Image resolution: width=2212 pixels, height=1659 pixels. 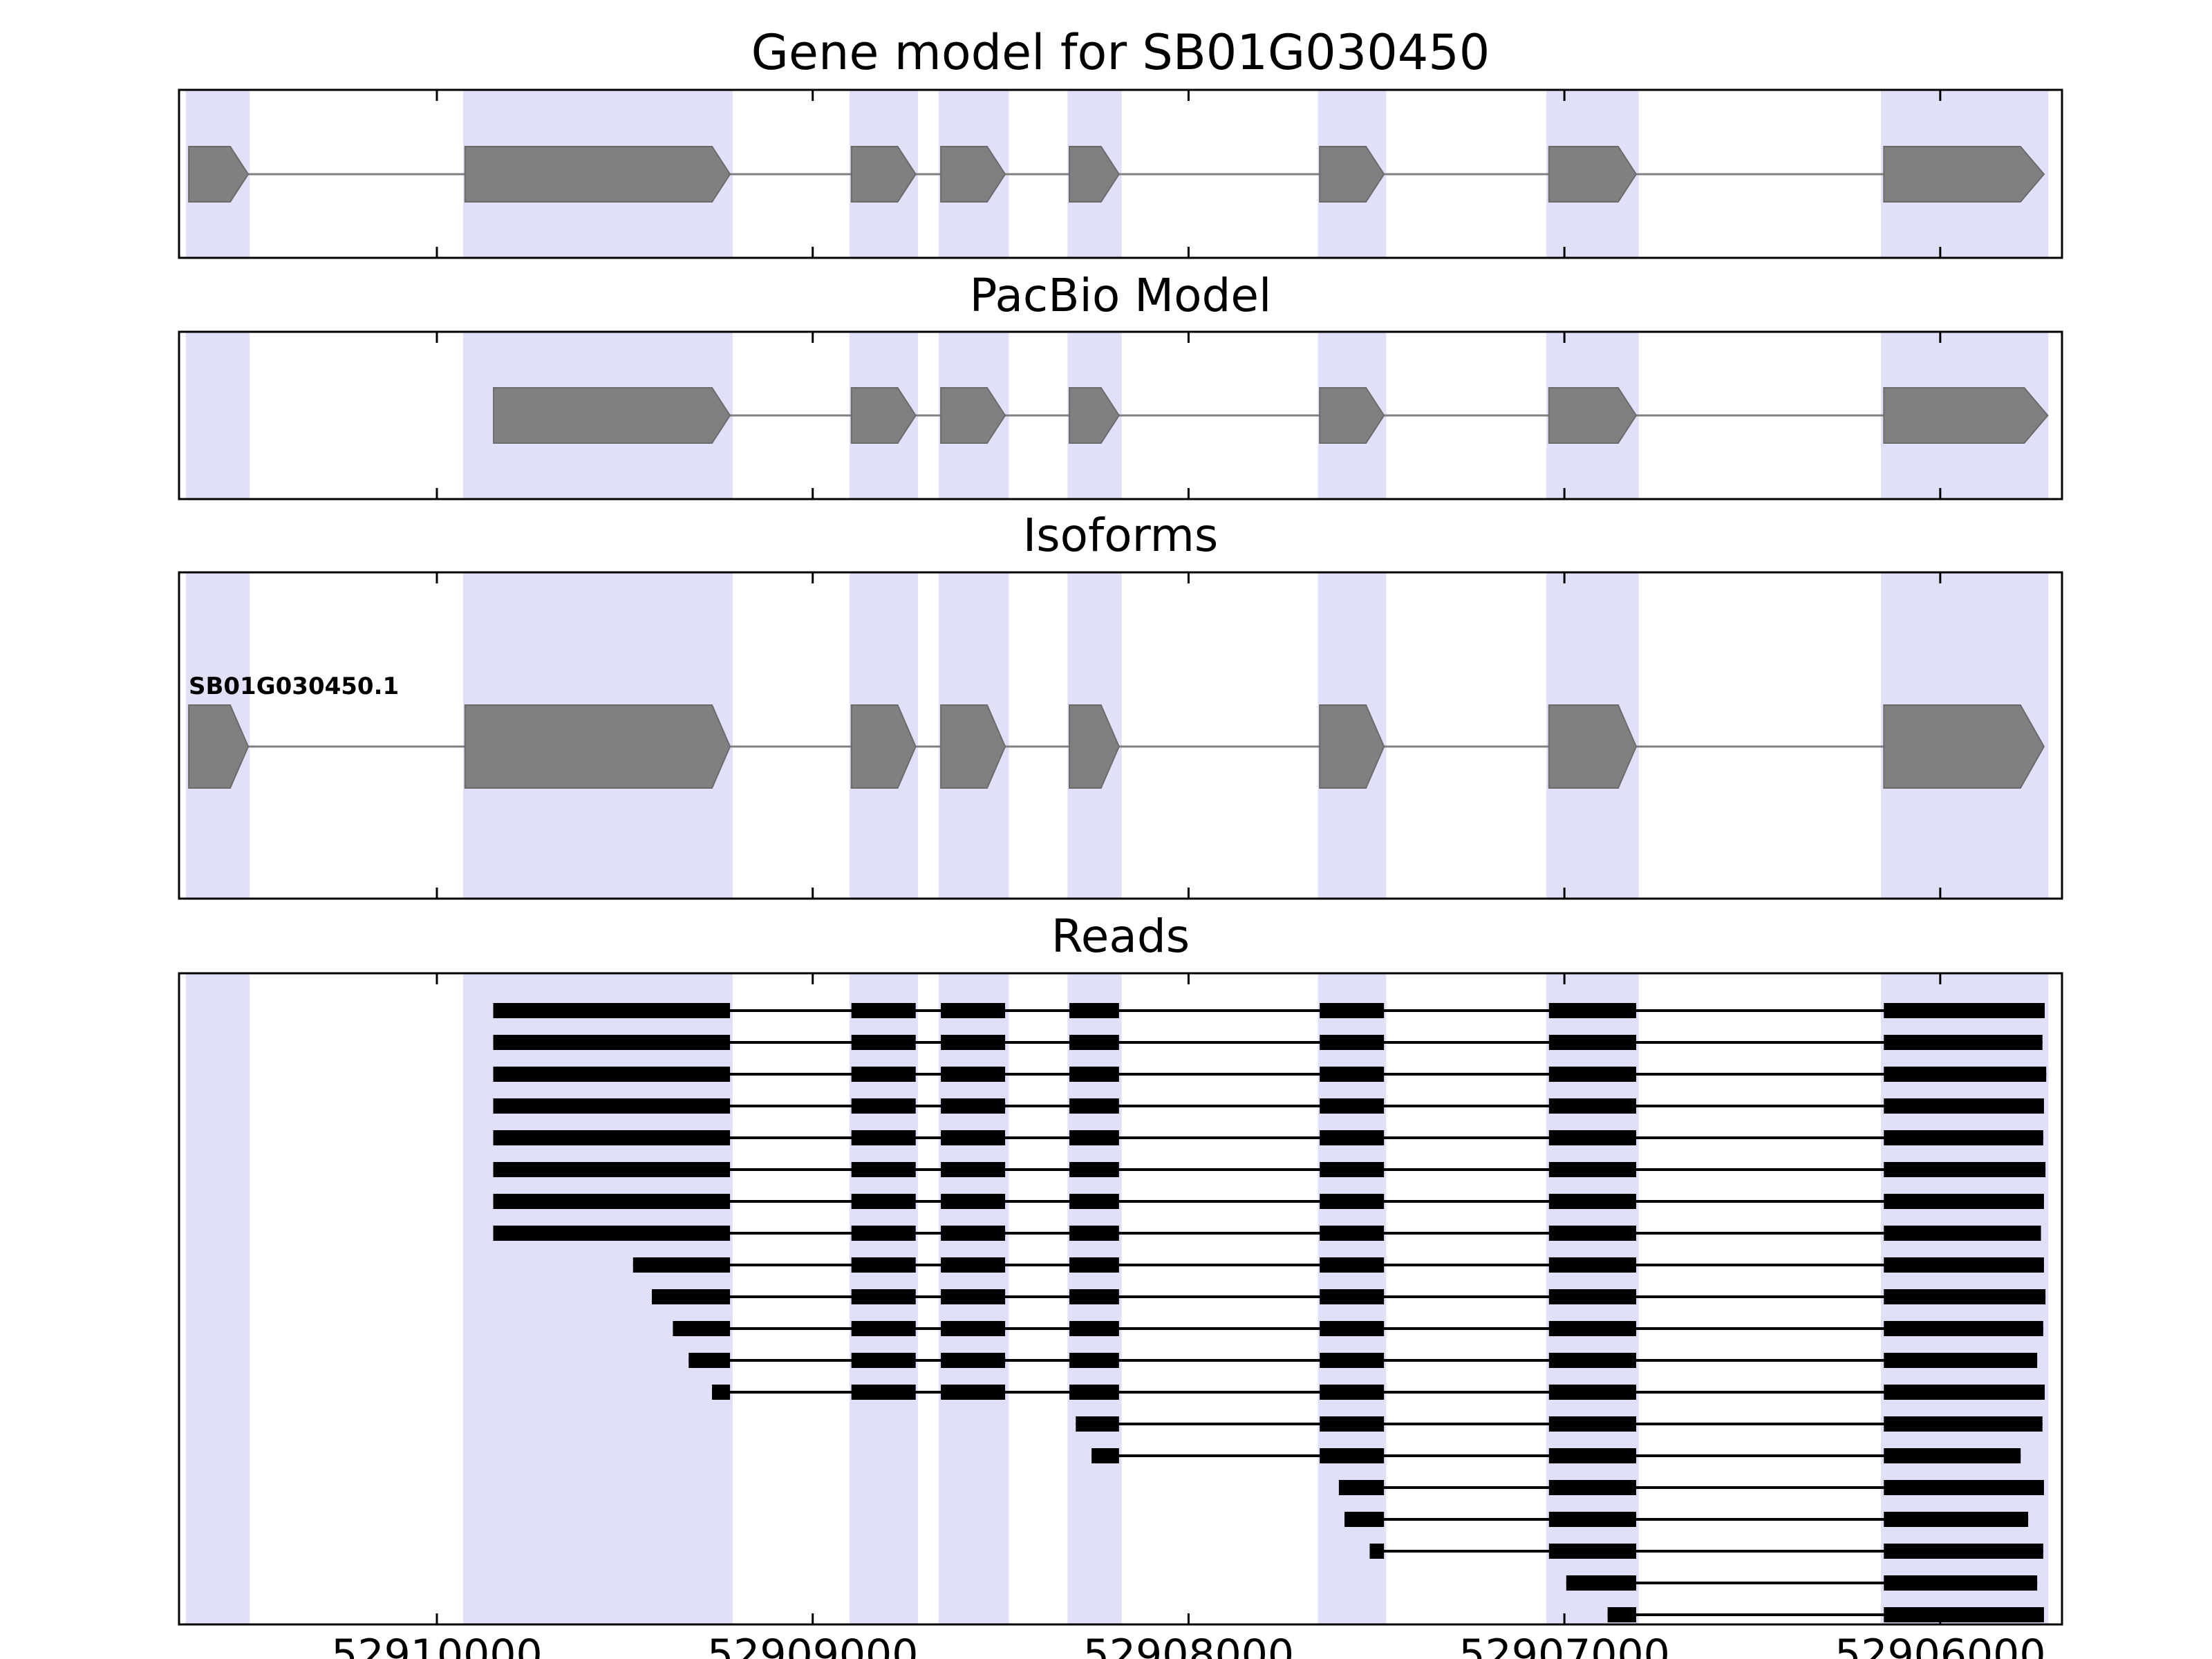 I want to click on isoform-label: SB01G030450.1, so click(x=294, y=686).